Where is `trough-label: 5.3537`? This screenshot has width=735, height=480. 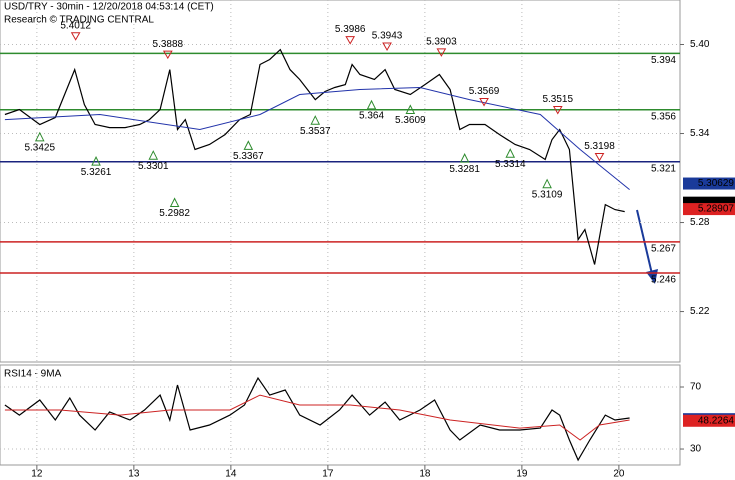 trough-label: 5.3537 is located at coordinates (315, 131).